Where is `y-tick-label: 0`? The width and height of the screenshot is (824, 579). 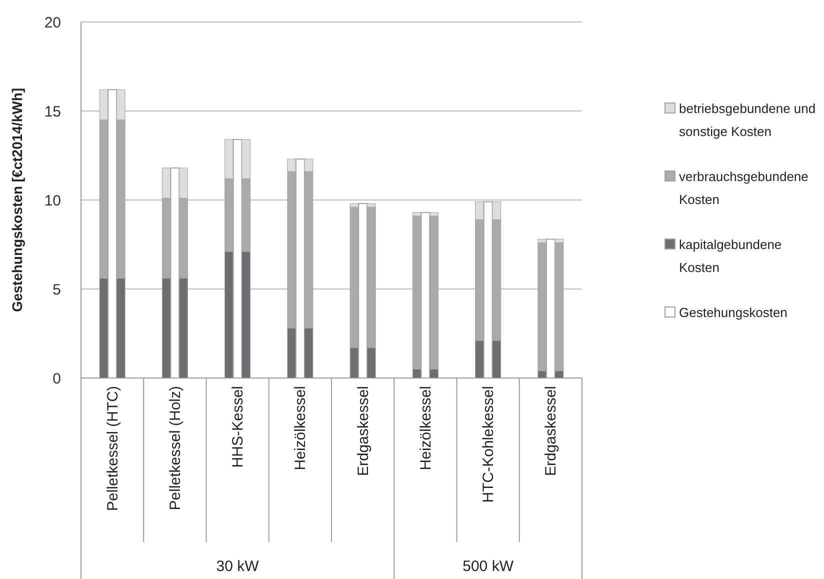 y-tick-label: 0 is located at coordinates (56, 379).